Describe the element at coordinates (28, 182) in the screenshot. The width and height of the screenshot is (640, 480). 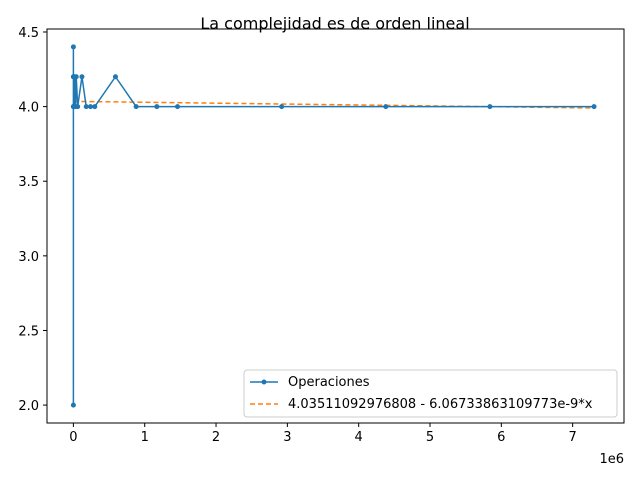
I see `y-tick-label: 3.5` at that location.